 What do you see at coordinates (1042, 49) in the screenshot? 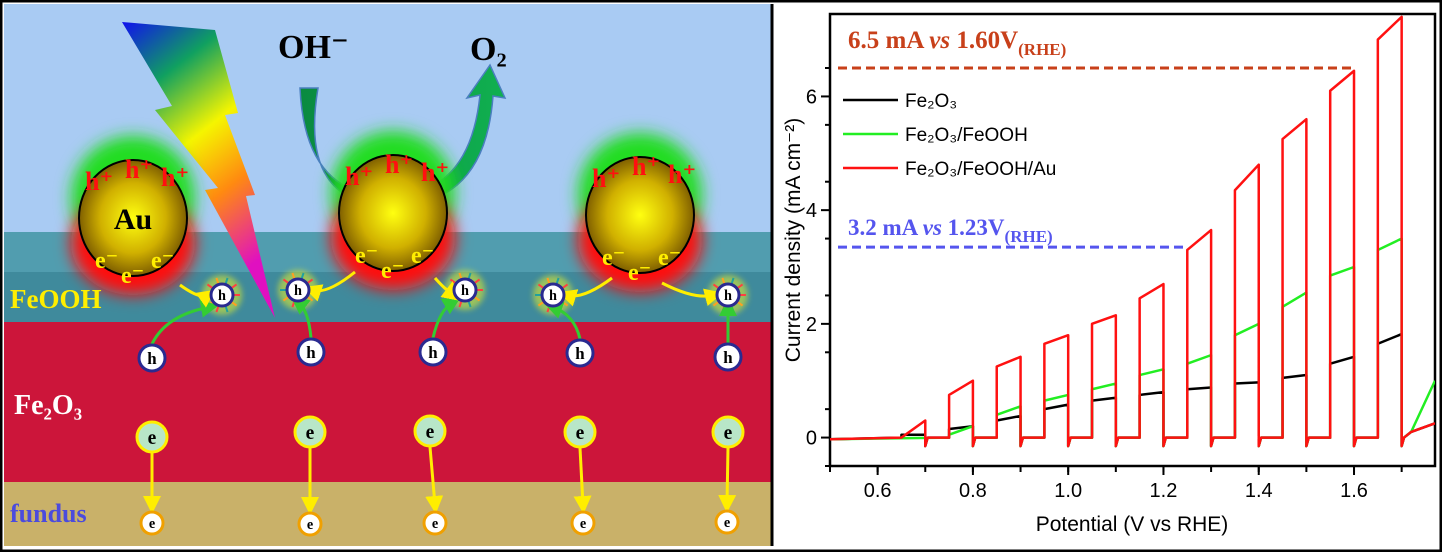
I see `annotation-reference: (RHE)` at bounding box center [1042, 49].